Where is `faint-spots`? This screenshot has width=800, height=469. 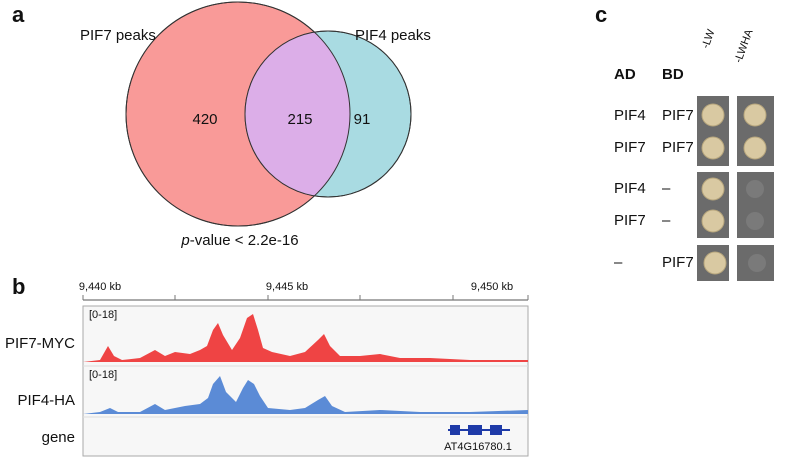
faint-spots is located at coordinates (756, 226).